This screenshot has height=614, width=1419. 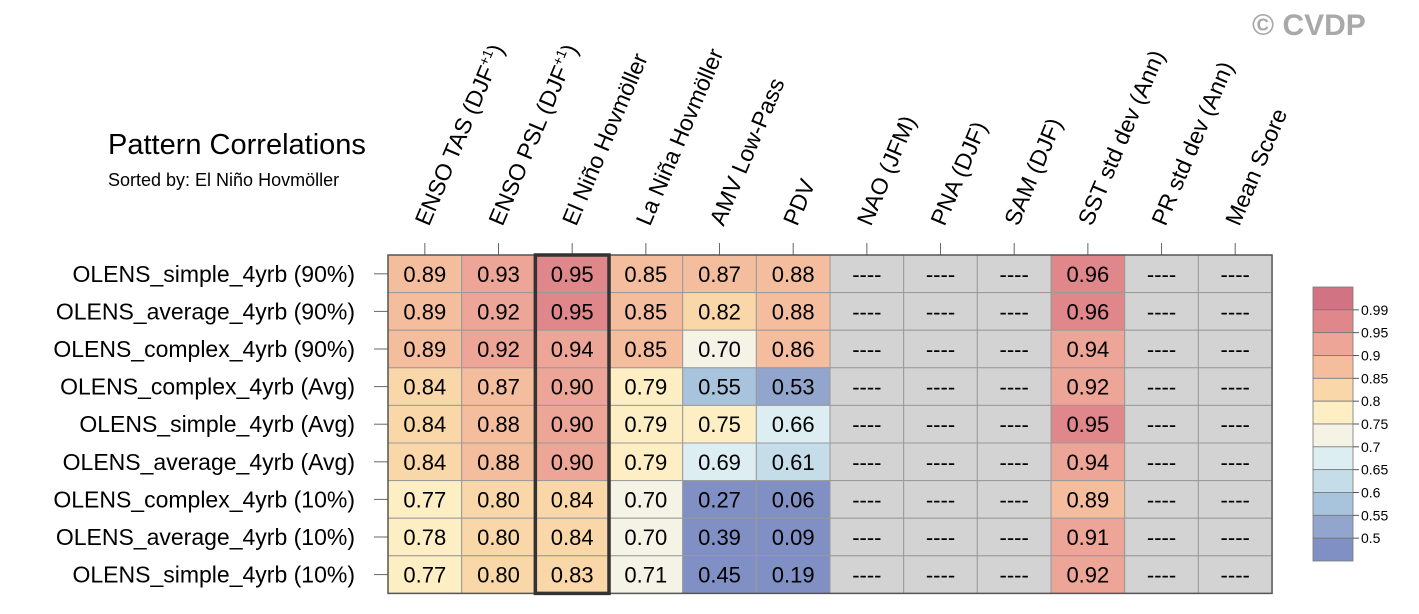 I want to click on cell-olens-complex-4yrb-avg-el-ni-o-hovm-ller: 0.90, so click(x=572, y=386).